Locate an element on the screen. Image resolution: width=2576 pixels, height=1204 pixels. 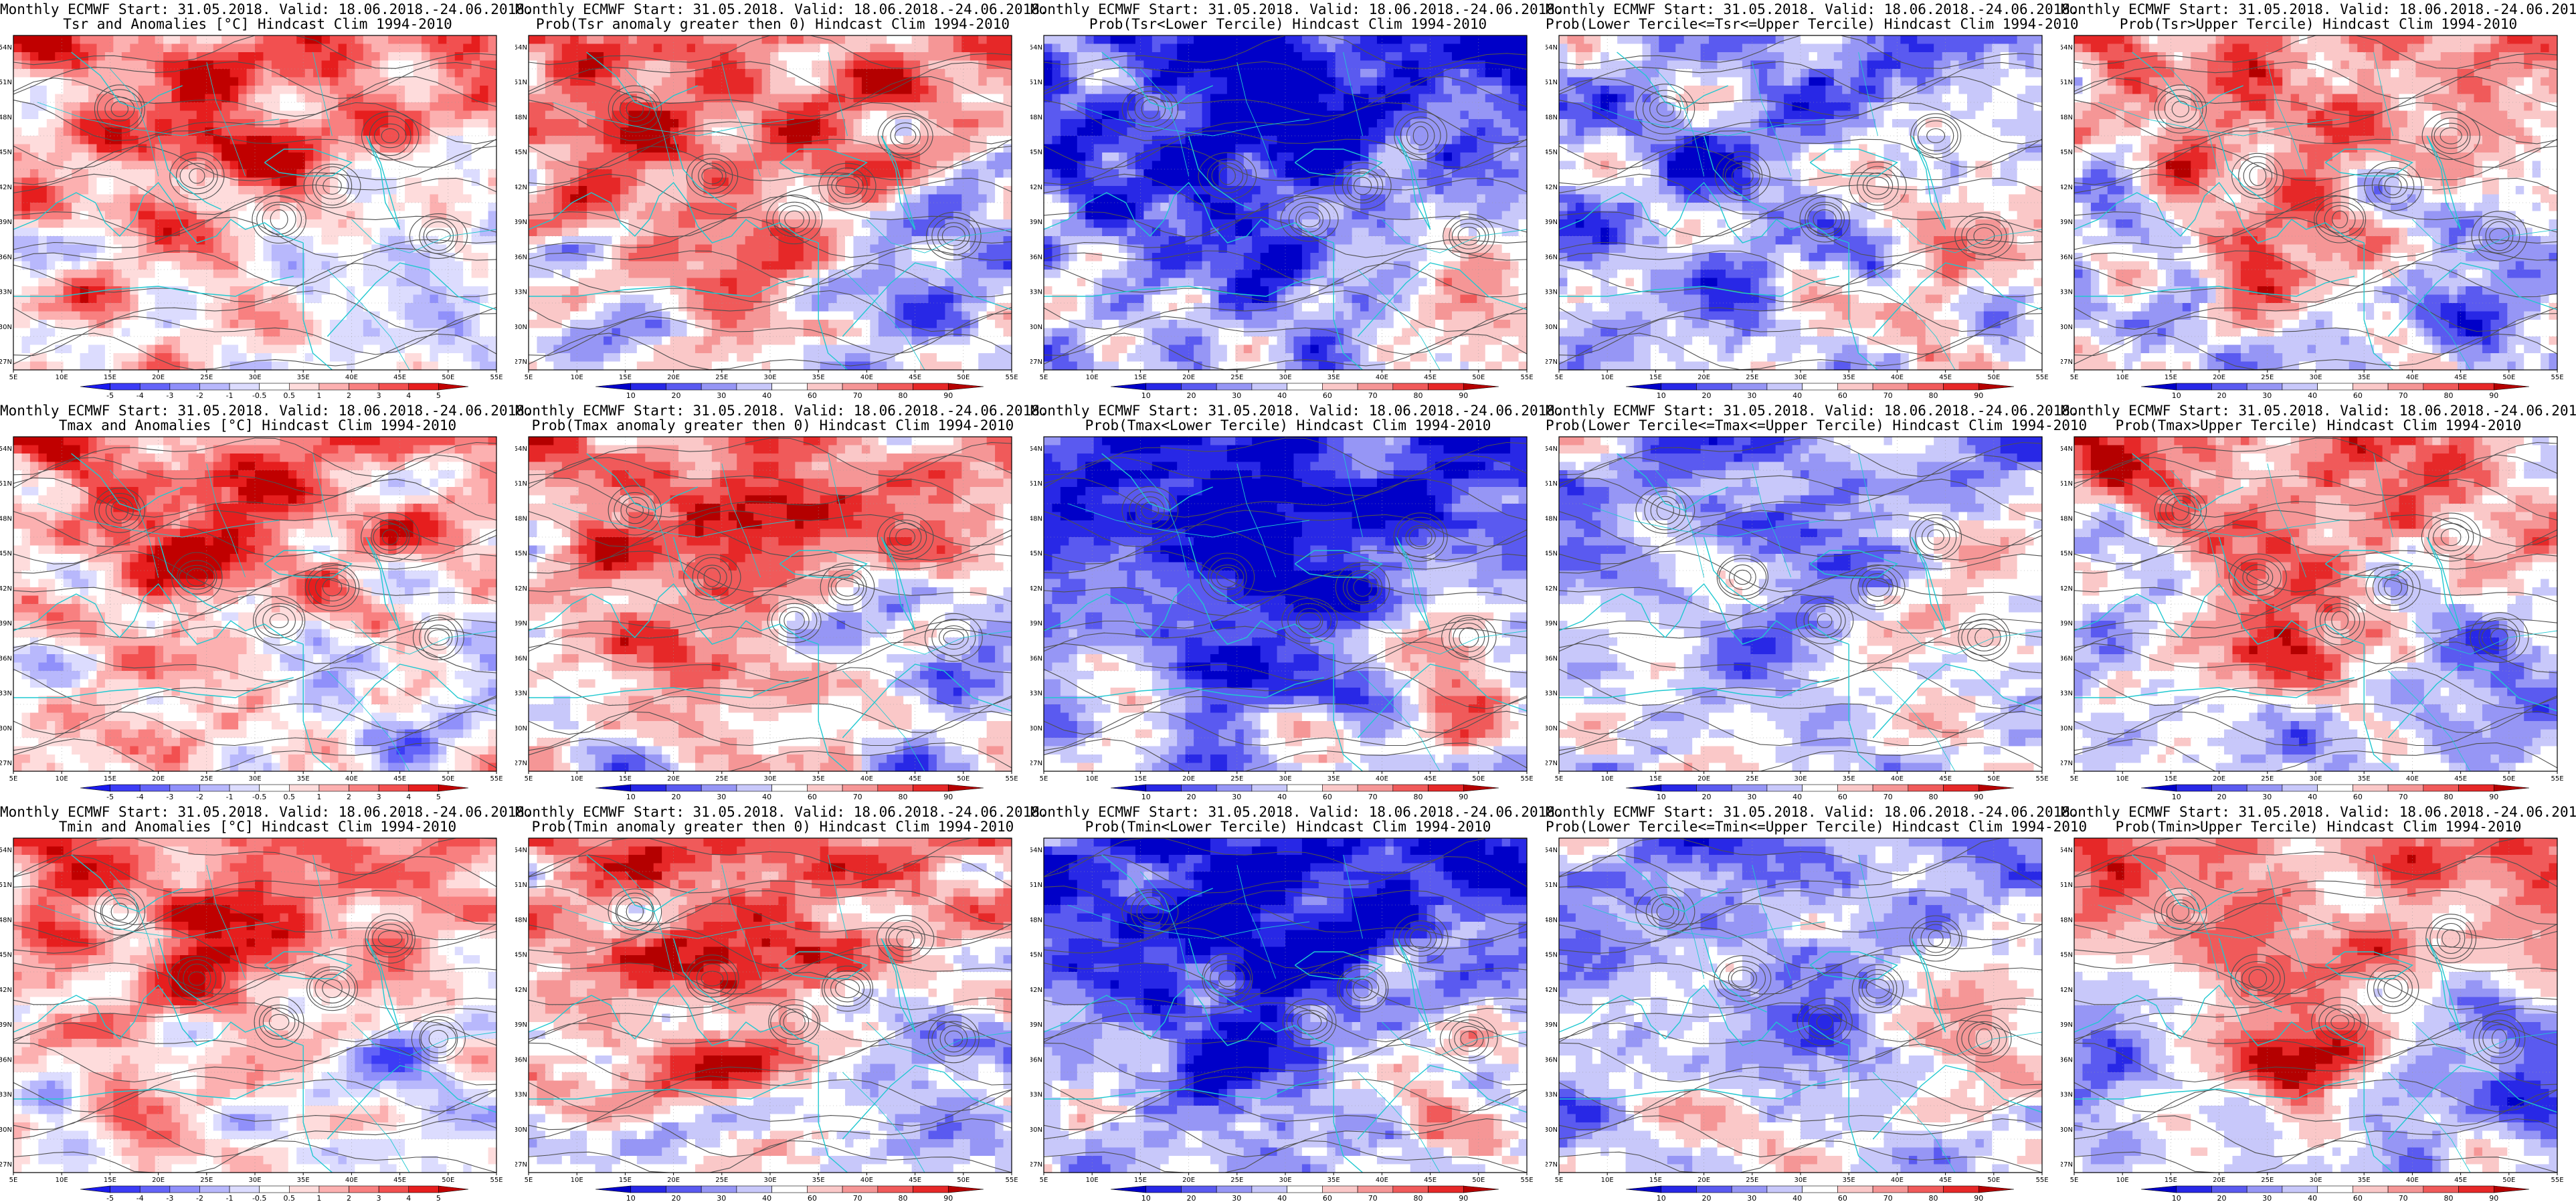
country-borders is located at coordinates (1297, 211).